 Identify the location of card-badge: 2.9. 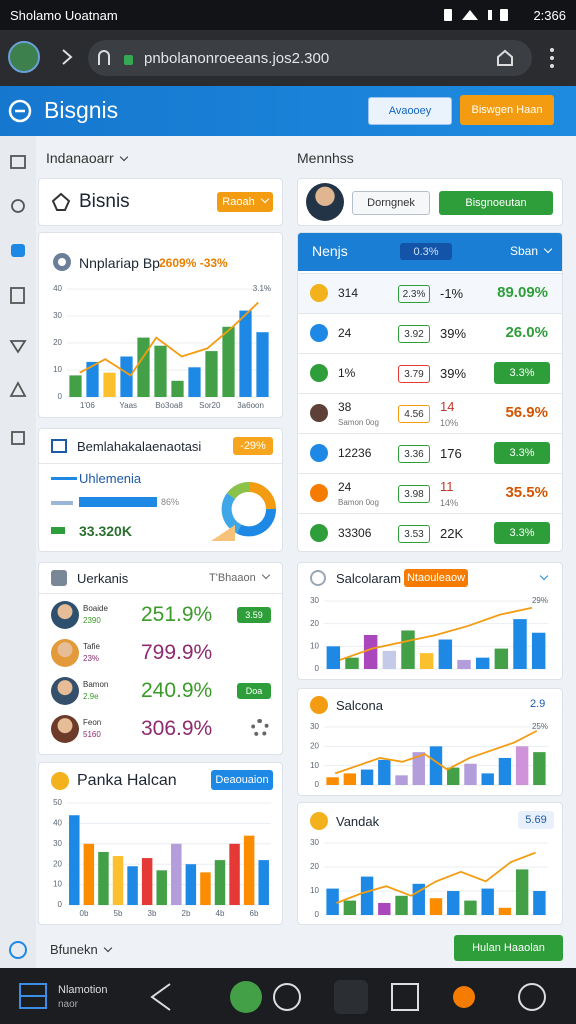
(538, 704).